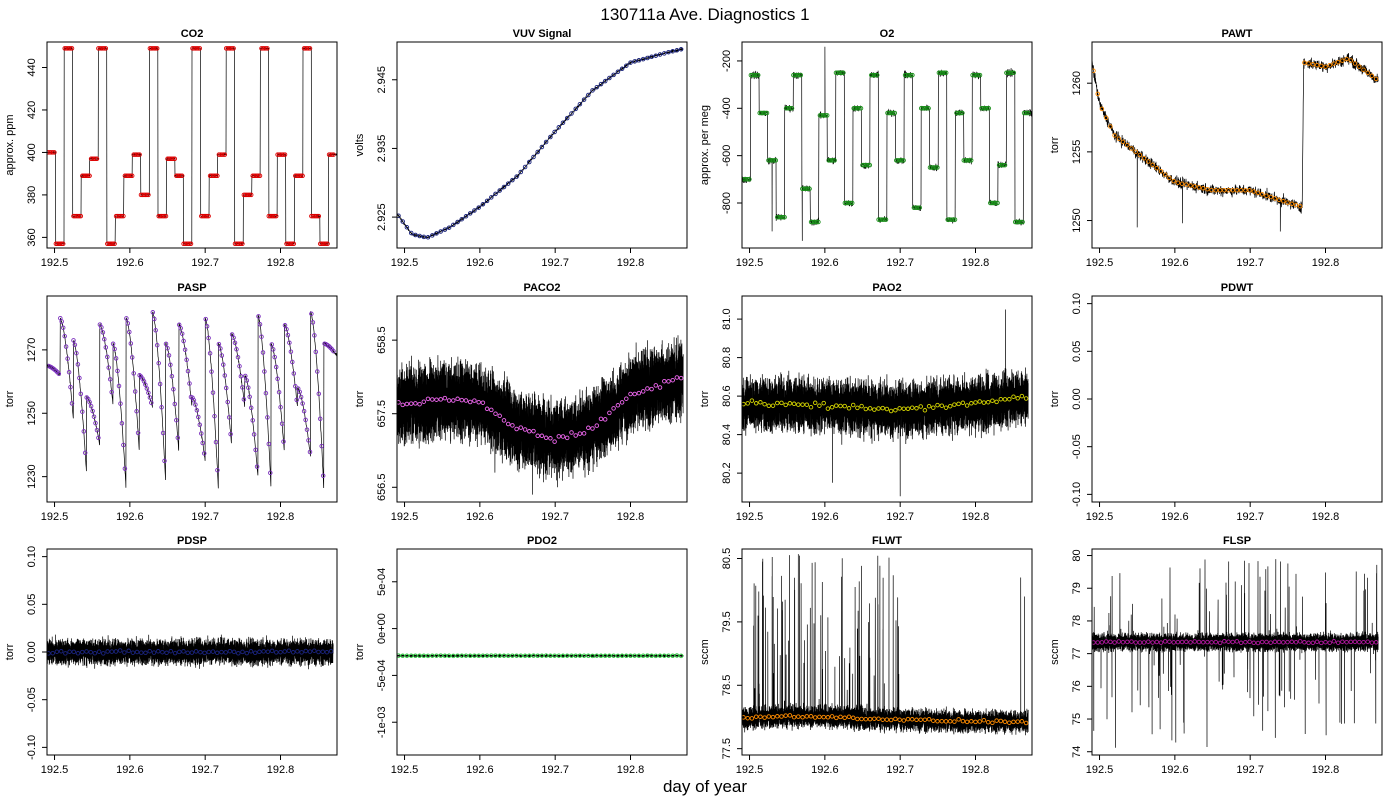  What do you see at coordinates (382, 80) in the screenshot?
I see `y-tick-label: 2.945` at bounding box center [382, 80].